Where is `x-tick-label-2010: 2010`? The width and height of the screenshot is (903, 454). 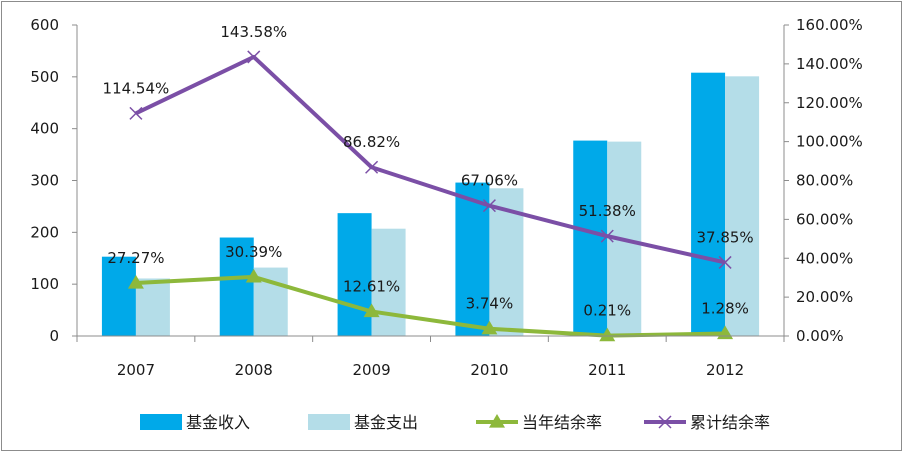
x-tick-label-2010: 2010 is located at coordinates (489, 370).